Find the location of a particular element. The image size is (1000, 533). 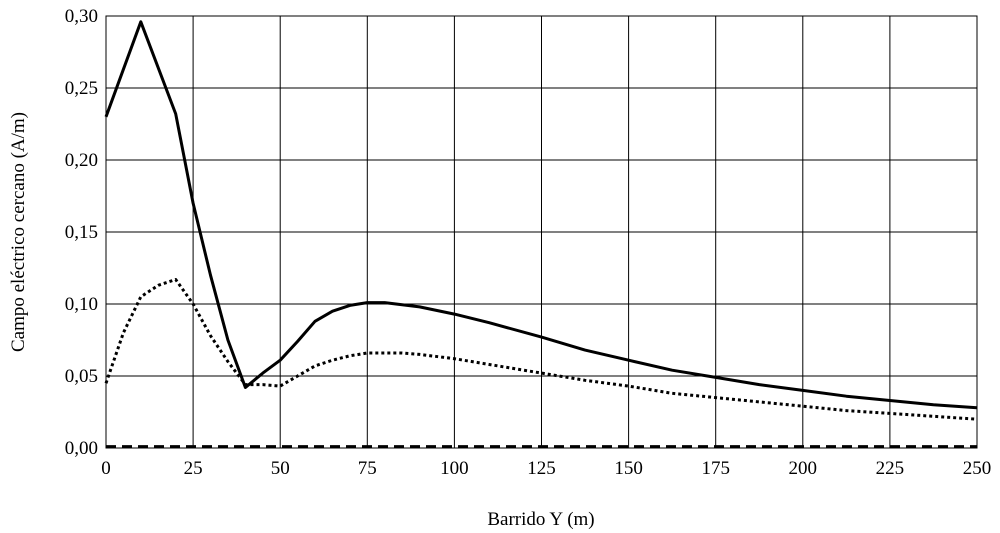

x-tick-label: 150 is located at coordinates (628, 468).